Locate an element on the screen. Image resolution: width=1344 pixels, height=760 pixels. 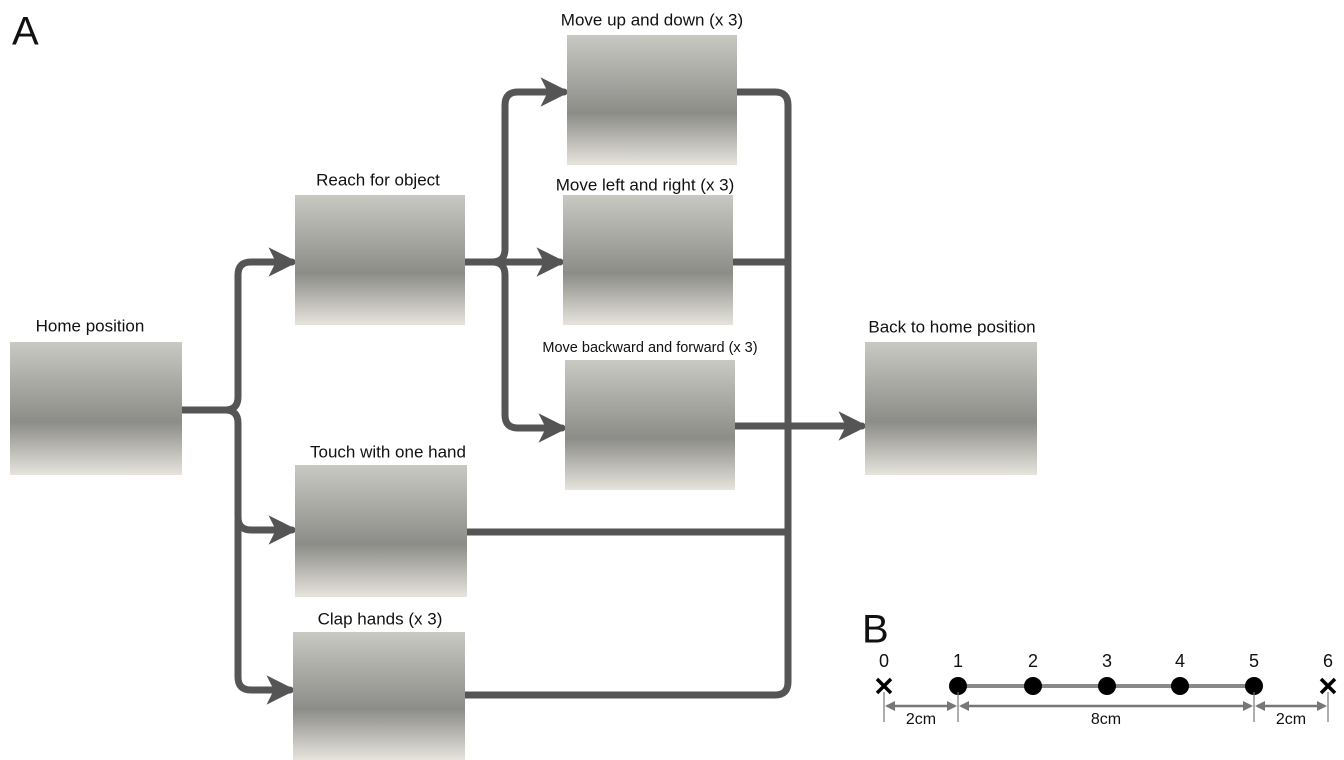
point-label: 0 is located at coordinates (884, 661).